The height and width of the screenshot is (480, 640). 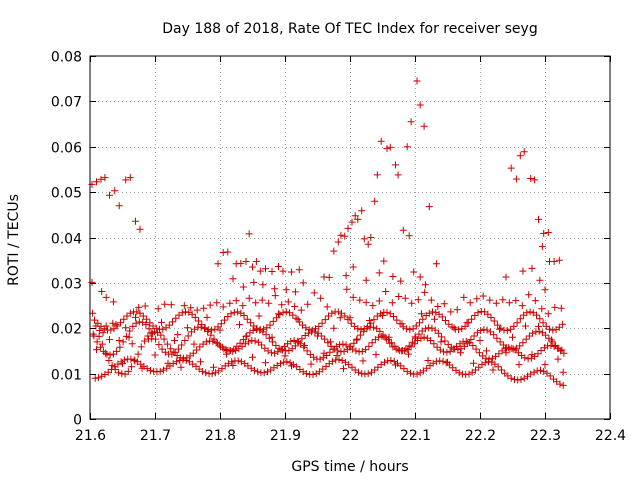 I want to click on x-tick-label: 22.3, so click(x=545, y=436).